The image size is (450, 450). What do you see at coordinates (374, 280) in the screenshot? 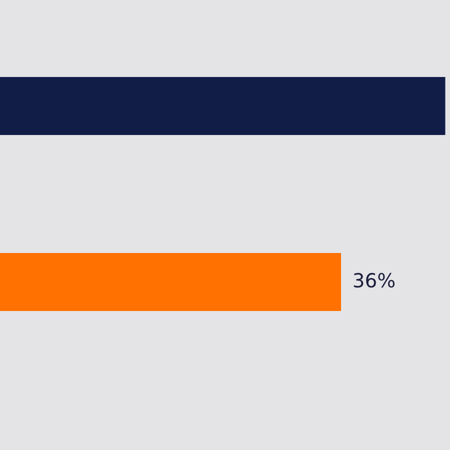
I see `data-label: 36%` at bounding box center [374, 280].